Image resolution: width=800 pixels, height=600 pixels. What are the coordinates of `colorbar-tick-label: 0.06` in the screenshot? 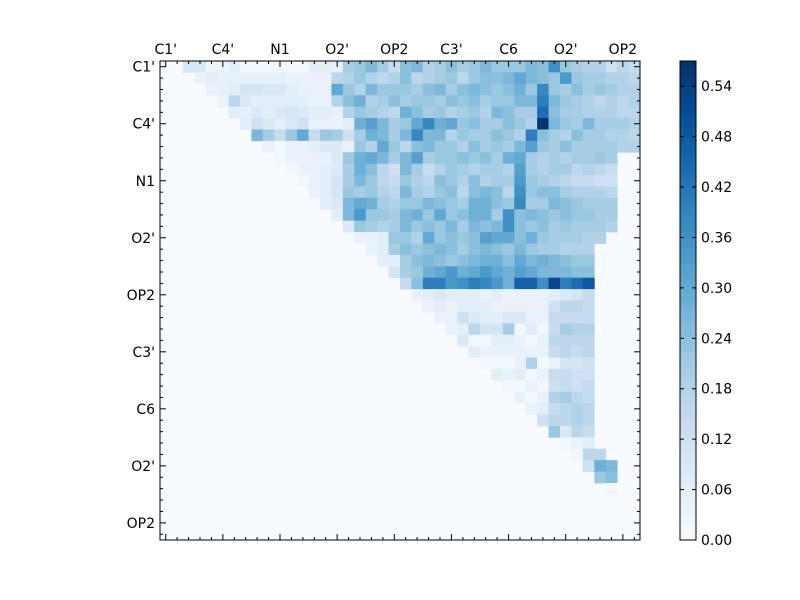 It's located at (716, 491).